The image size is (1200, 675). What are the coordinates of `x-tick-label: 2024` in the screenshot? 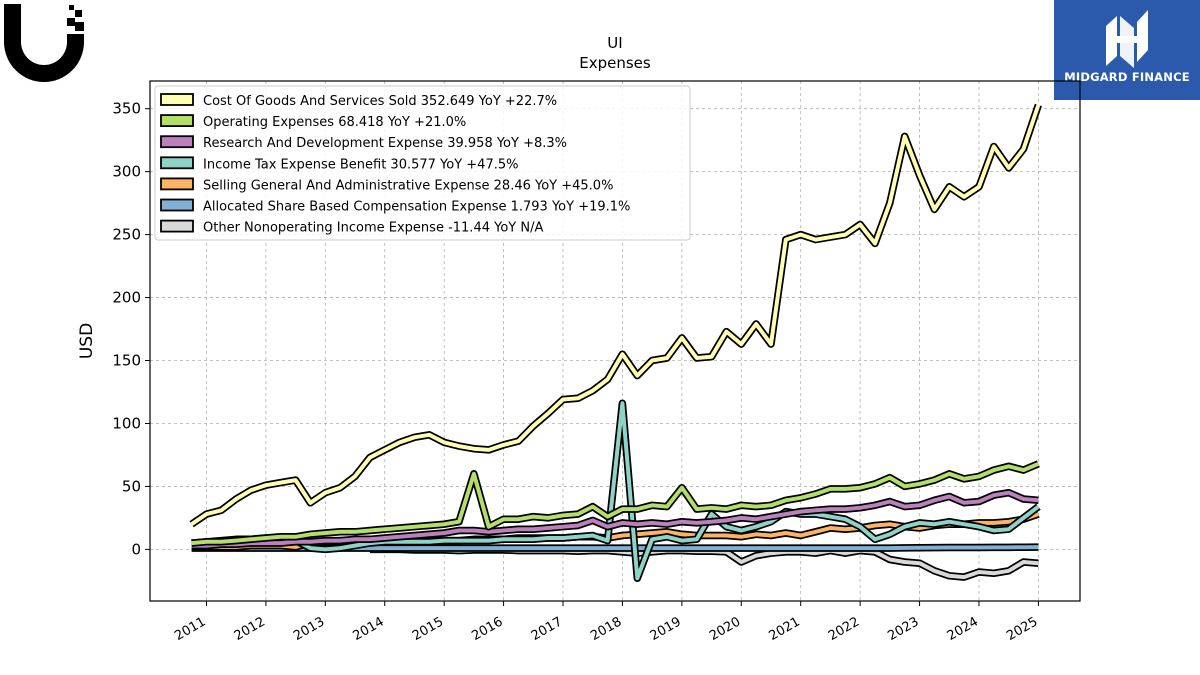 It's located at (963, 629).